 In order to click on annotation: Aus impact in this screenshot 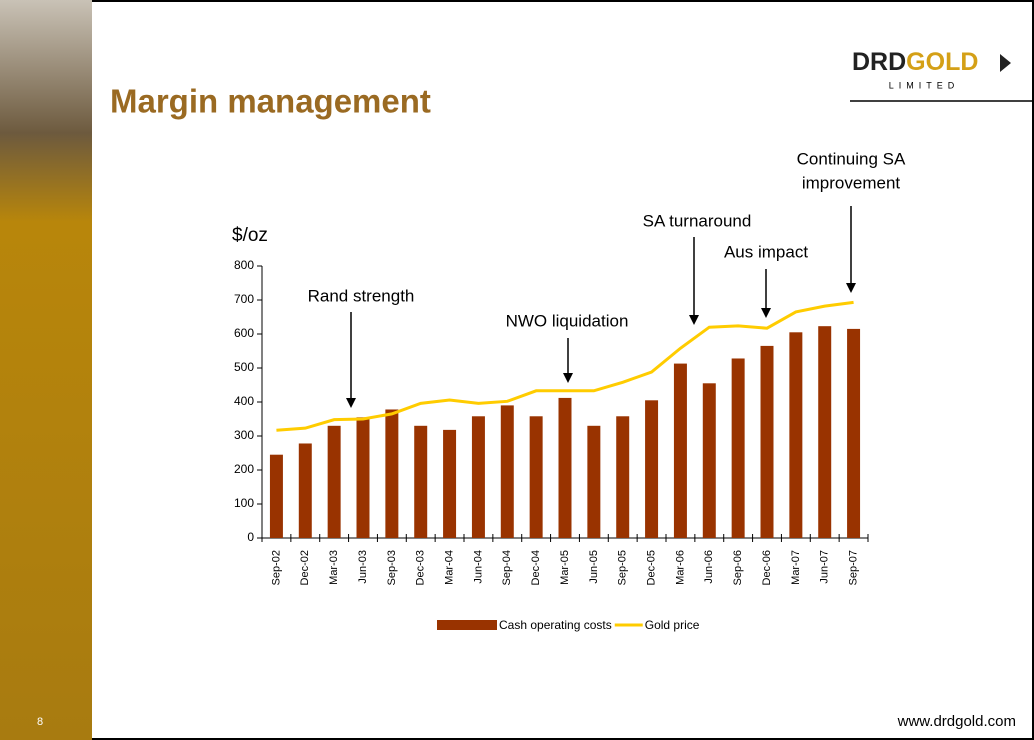, I will do `click(766, 251)`.